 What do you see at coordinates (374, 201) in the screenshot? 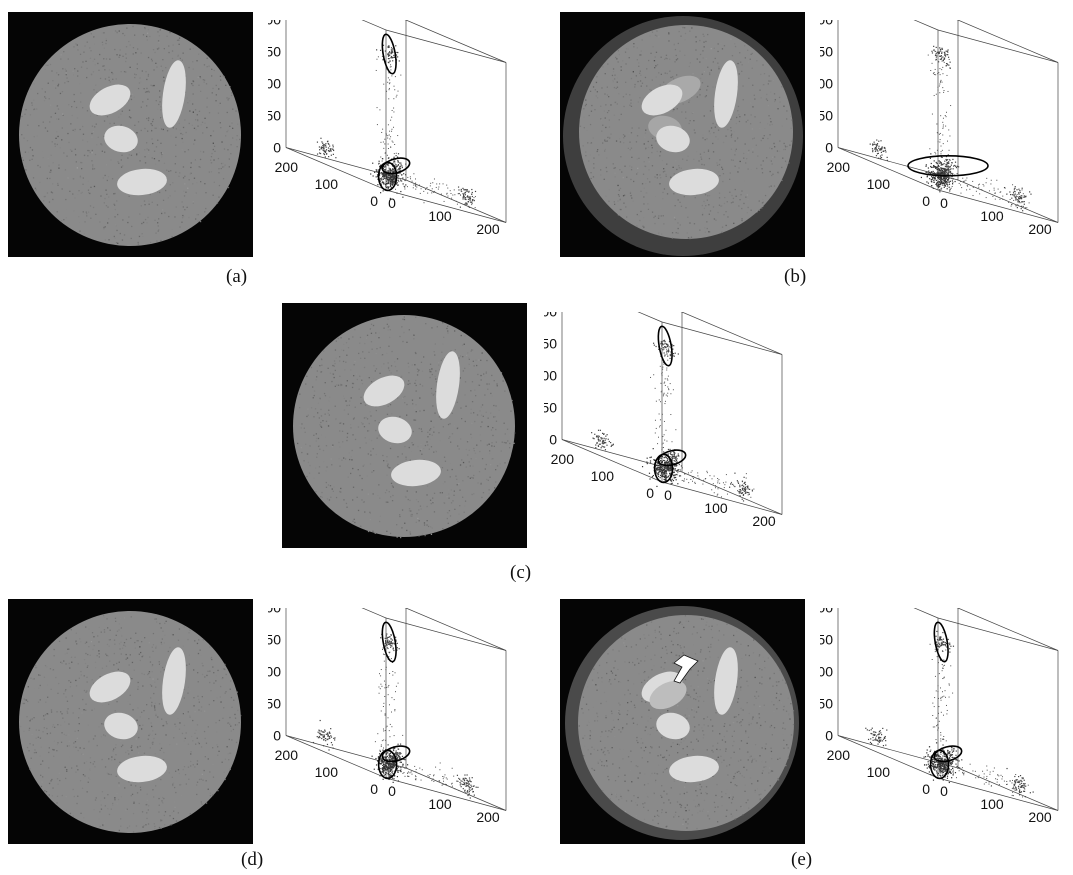
I see `y-tick-label: 0` at bounding box center [374, 201].